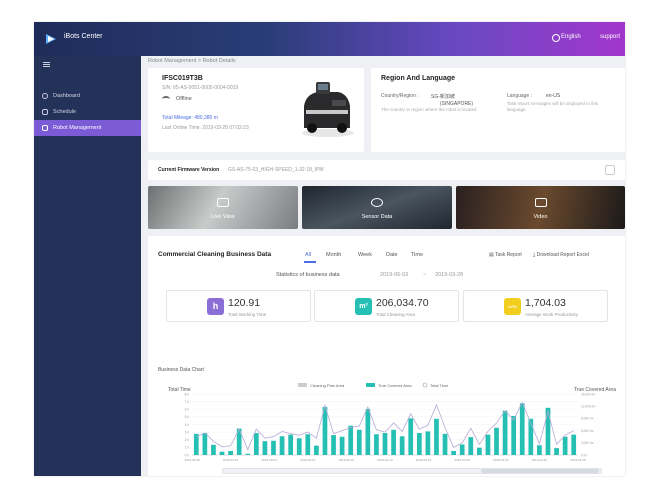 This screenshot has width=658, height=502. I want to click on right-tick-label: 9,000 m², so click(587, 419).